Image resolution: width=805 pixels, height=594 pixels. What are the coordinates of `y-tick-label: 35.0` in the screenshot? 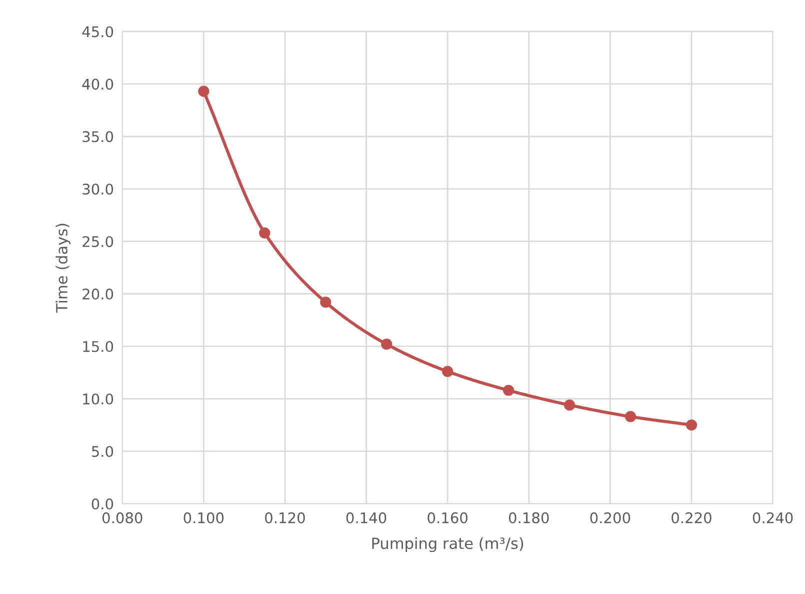 It's located at (98, 136).